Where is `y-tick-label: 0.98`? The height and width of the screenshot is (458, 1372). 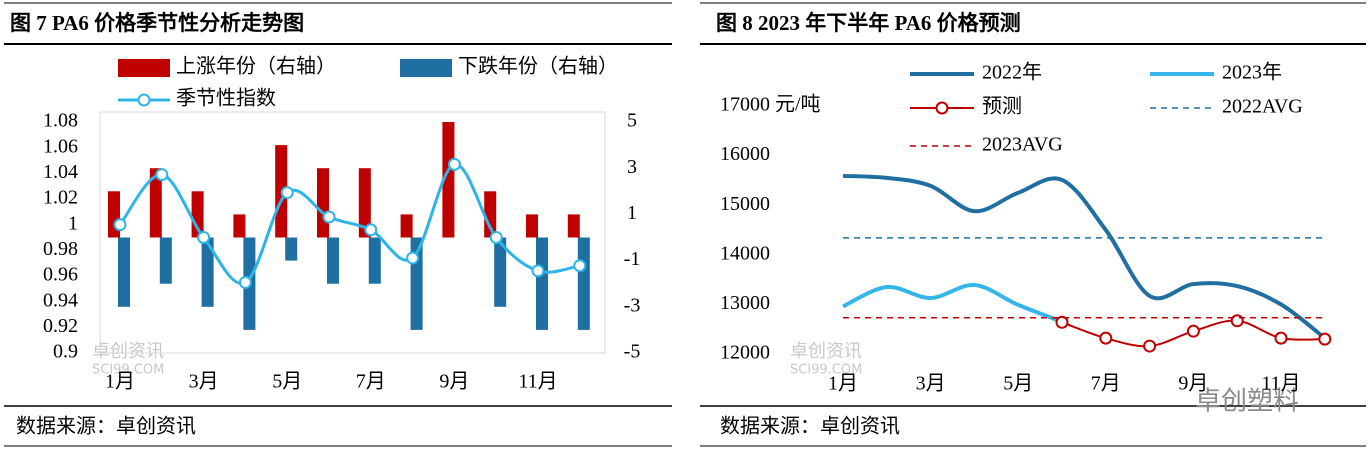
y-tick-label: 0.98 is located at coordinates (60, 249).